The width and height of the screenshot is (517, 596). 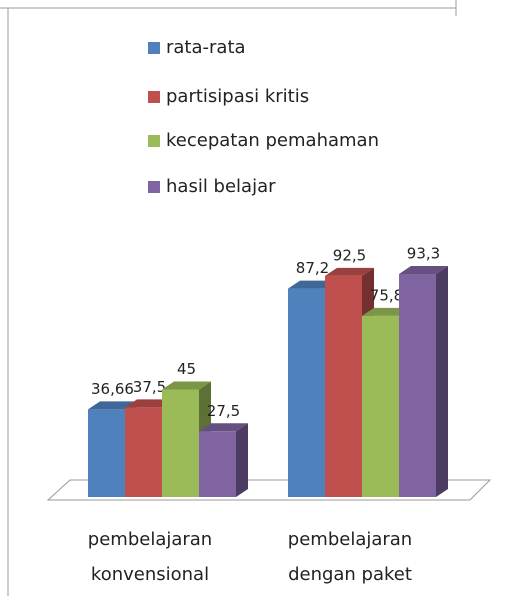 I want to click on data-label: 92,5, so click(x=349, y=255).